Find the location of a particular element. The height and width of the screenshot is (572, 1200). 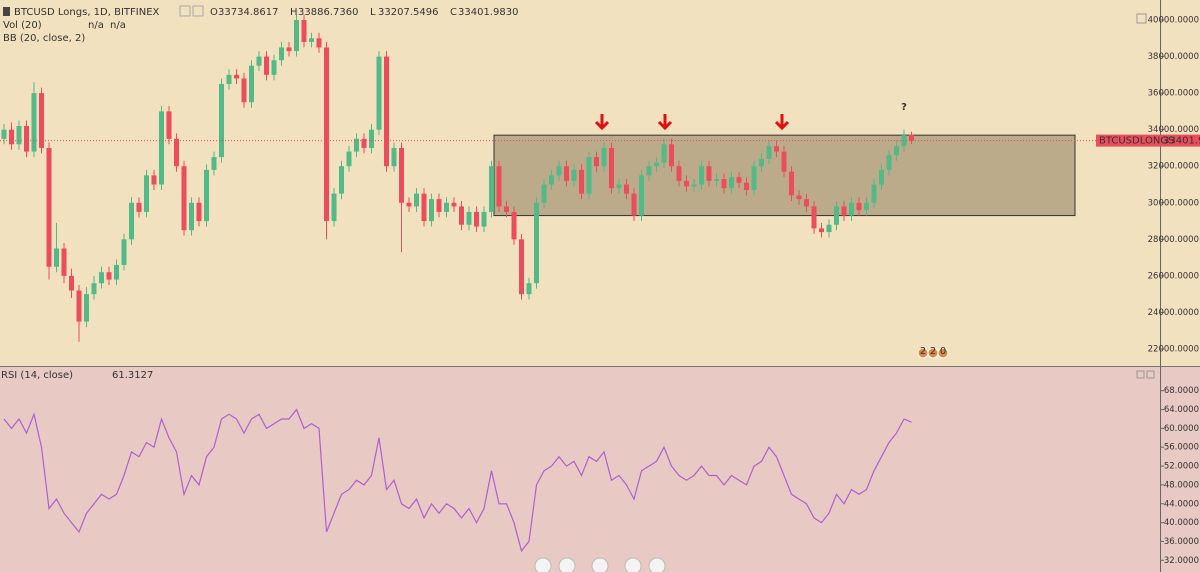

y-tick-label: 36000.0000 is located at coordinates (1173, 94).